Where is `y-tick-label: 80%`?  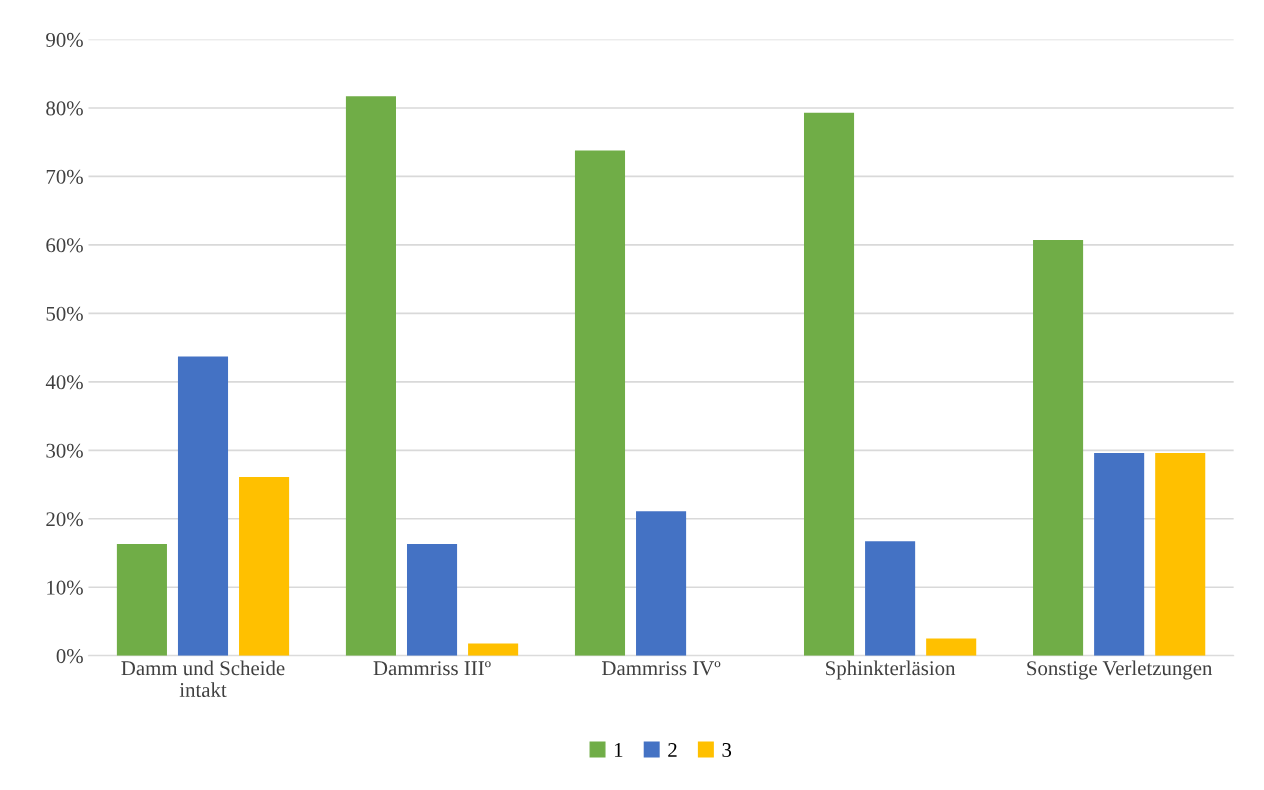 y-tick-label: 80% is located at coordinates (64, 108).